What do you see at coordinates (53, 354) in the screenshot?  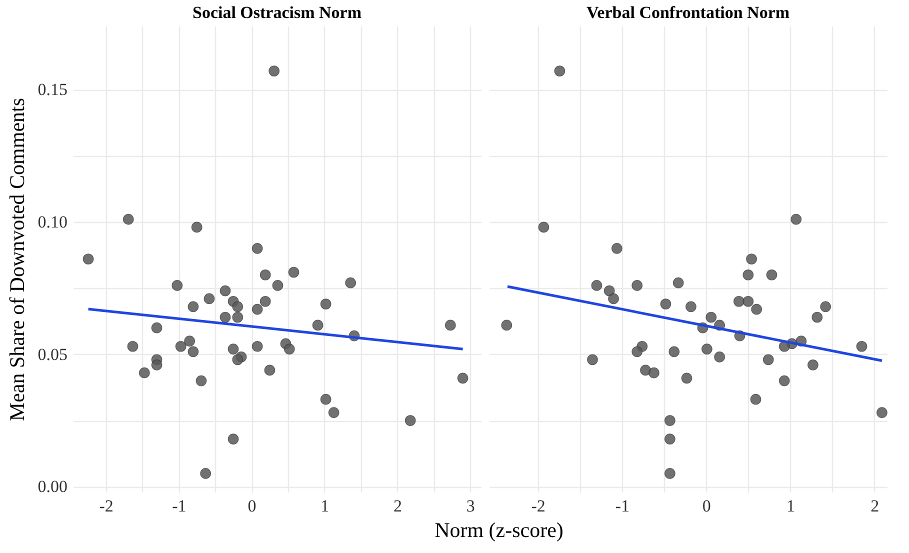 I see `y-tick-label: 0.05` at bounding box center [53, 354].